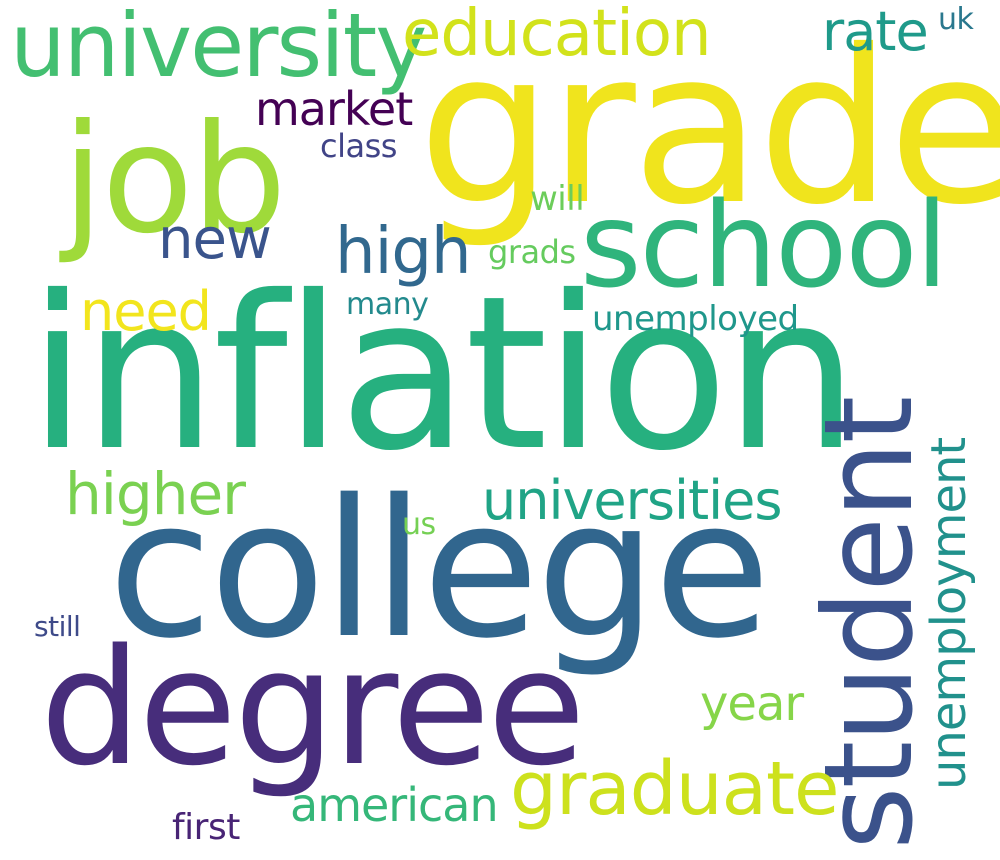 Image resolution: width=1000 pixels, height=860 pixels. I want to click on word-school: school, so click(764, 245).